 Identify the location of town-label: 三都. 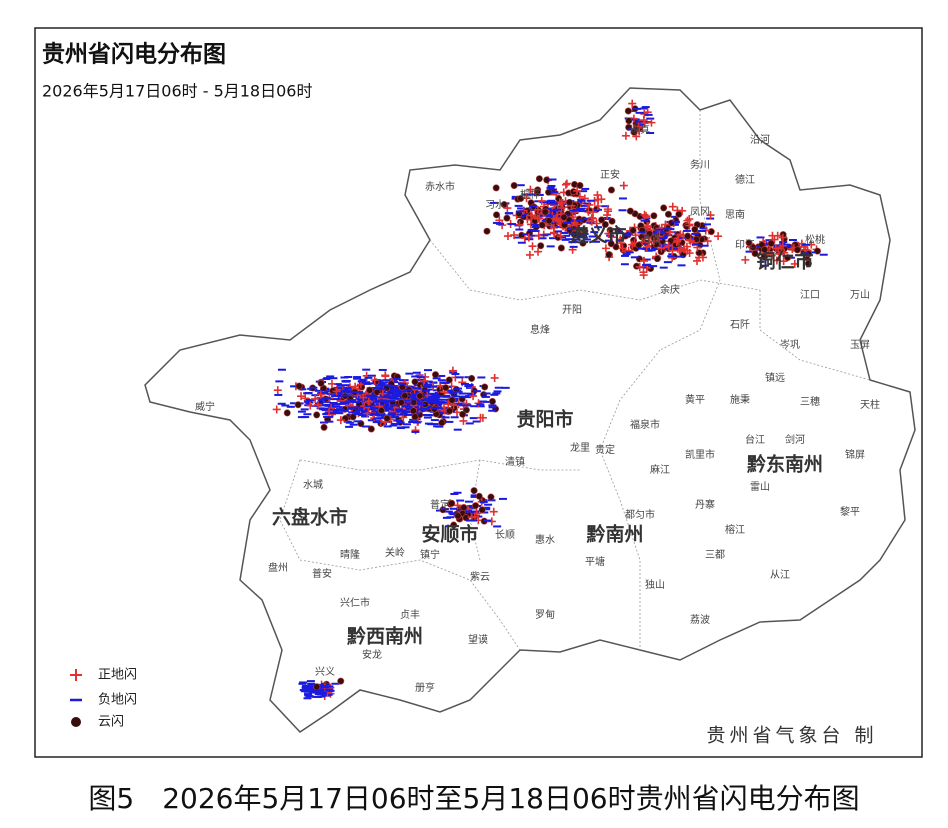
(715, 555).